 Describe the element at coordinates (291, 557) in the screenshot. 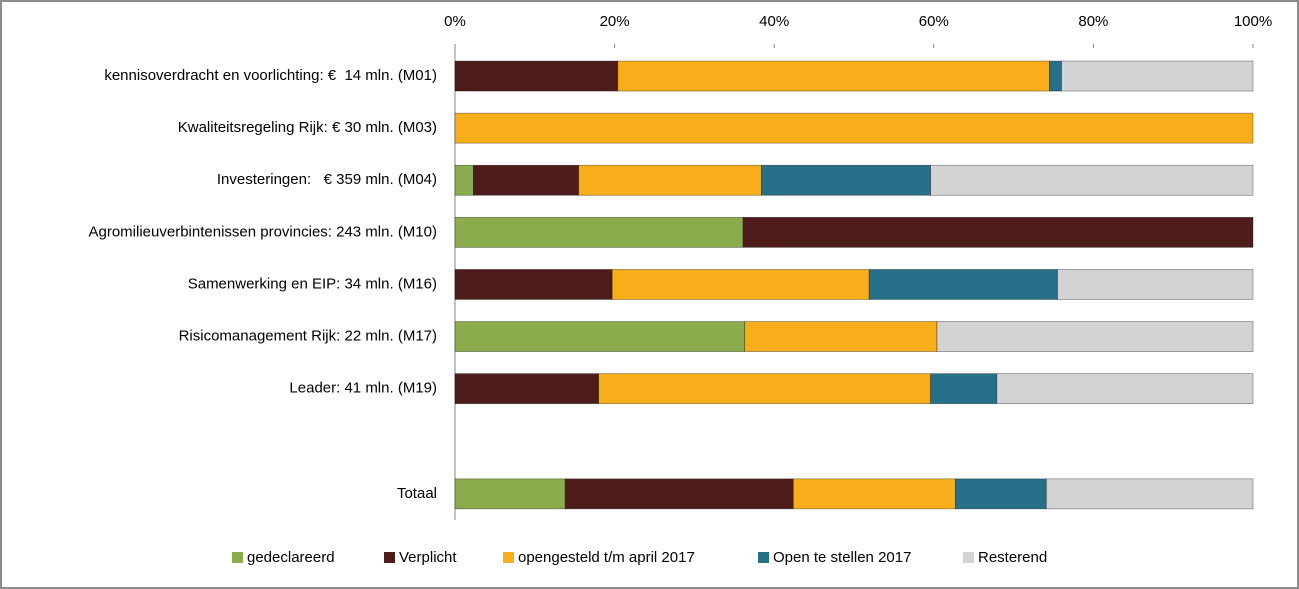

I see `legend-label: gedeclareerd` at that location.